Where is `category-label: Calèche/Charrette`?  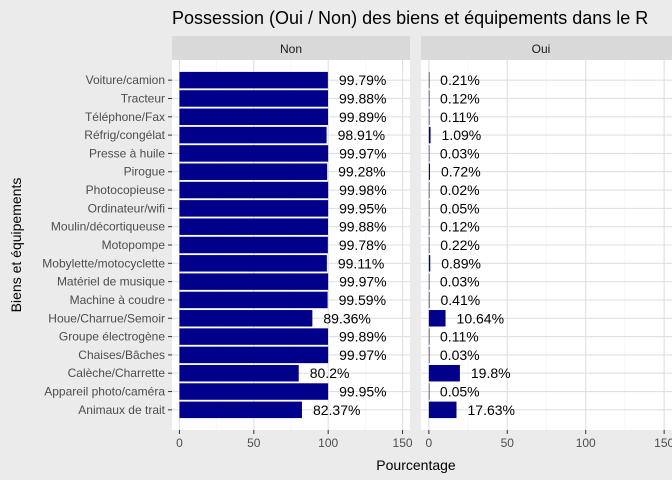 category-label: Calèche/Charrette is located at coordinates (117, 373).